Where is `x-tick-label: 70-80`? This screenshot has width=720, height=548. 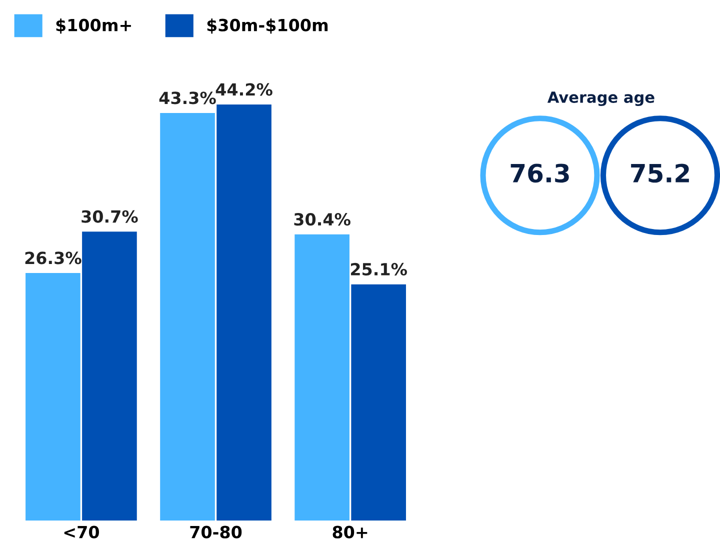
x-tick-label: 70-80 is located at coordinates (216, 532).